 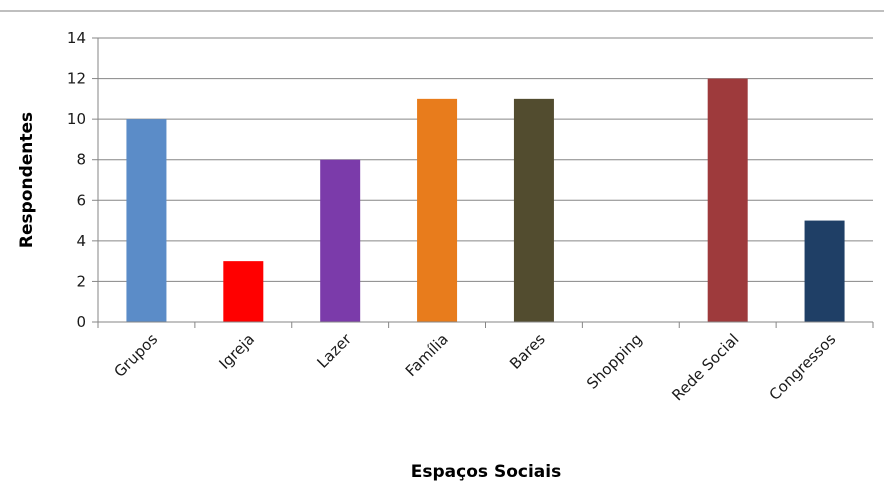 What do you see at coordinates (27, 180) in the screenshot?
I see `y-axis-title: Respondentes` at bounding box center [27, 180].